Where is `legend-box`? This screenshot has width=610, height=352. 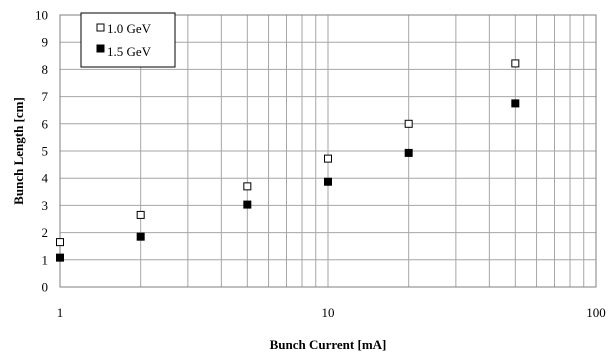 legend-box is located at coordinates (128, 40).